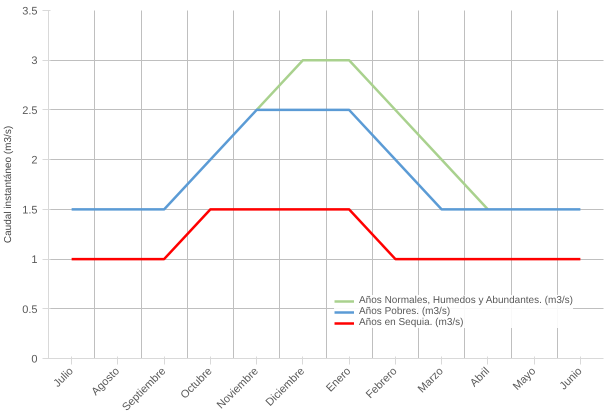 Image resolution: width=613 pixels, height=420 pixels. I want to click on y-tick-label: 1, so click(34, 260).